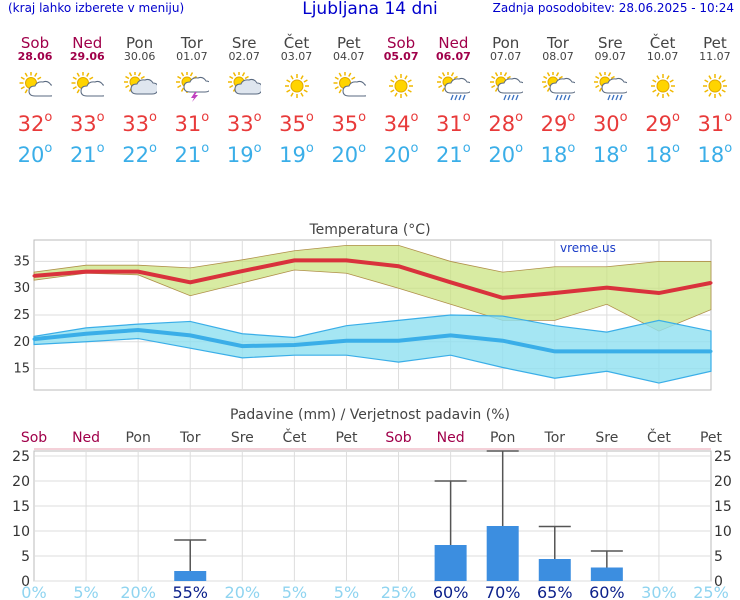 The width and height of the screenshot is (740, 600). What do you see at coordinates (449, 124) in the screenshot?
I see `temp-max-value: 31` at bounding box center [449, 124].